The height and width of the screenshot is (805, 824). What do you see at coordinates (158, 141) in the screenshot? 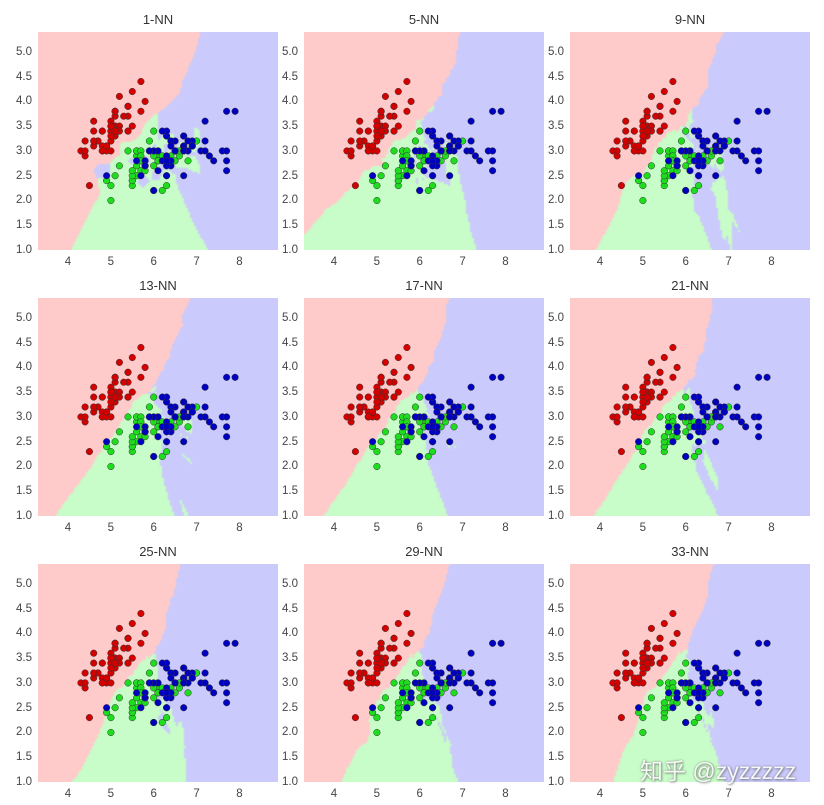
I see `scatter-points` at bounding box center [158, 141].